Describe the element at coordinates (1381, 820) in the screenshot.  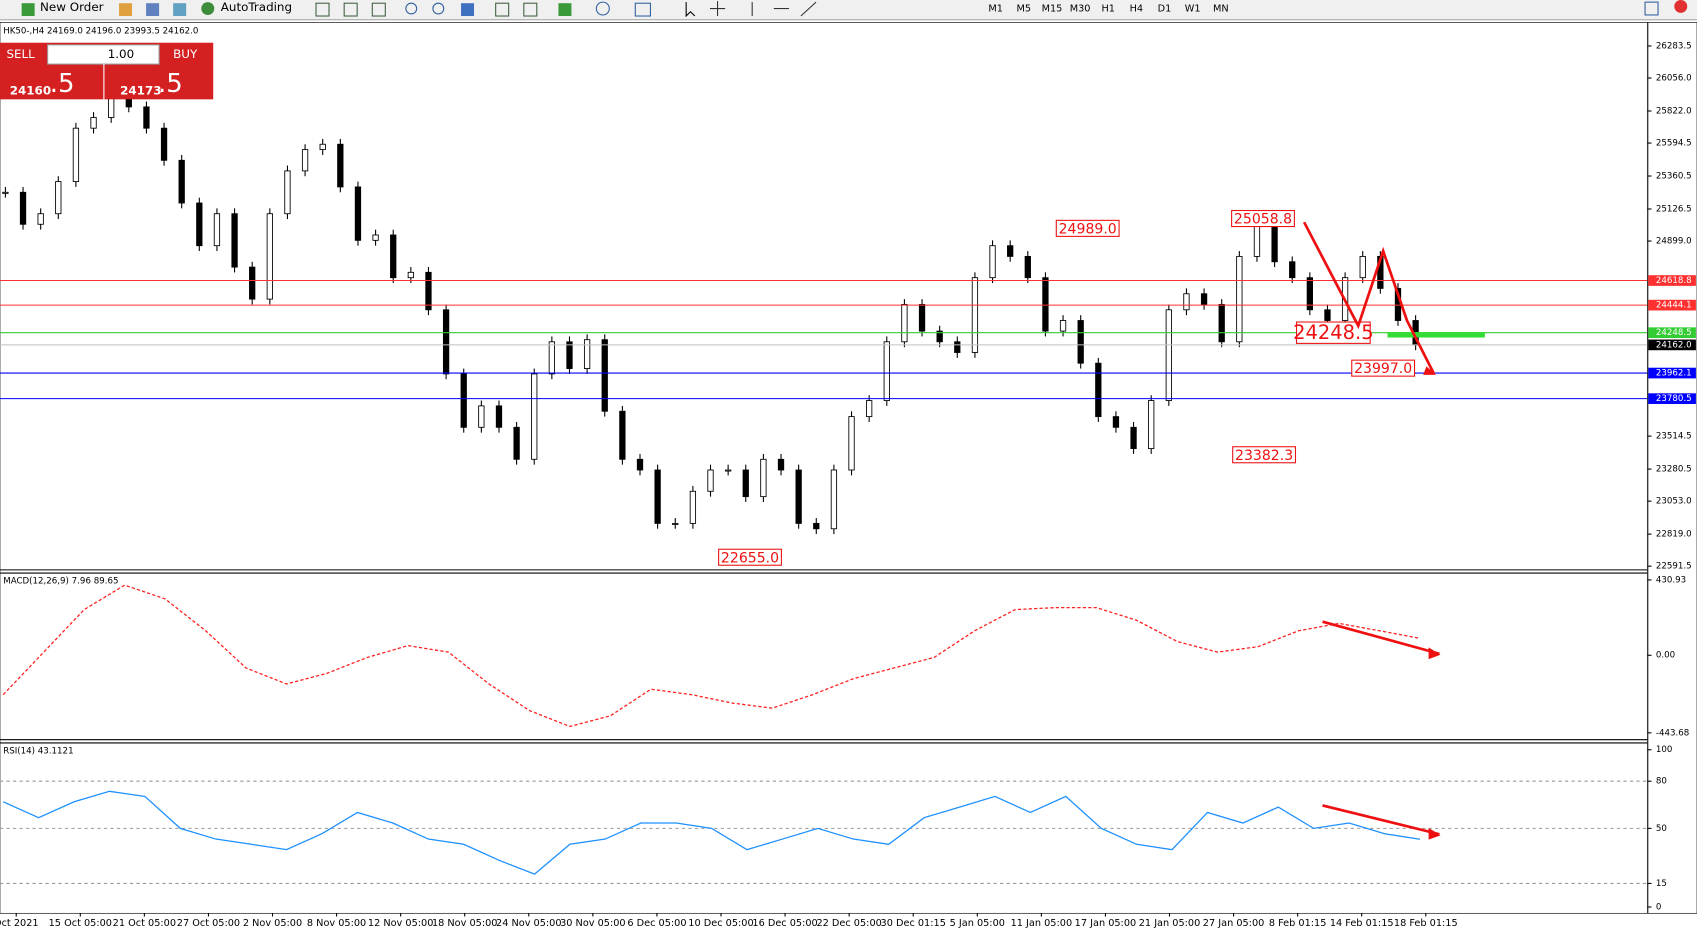
I see `rsi-arrow` at that location.